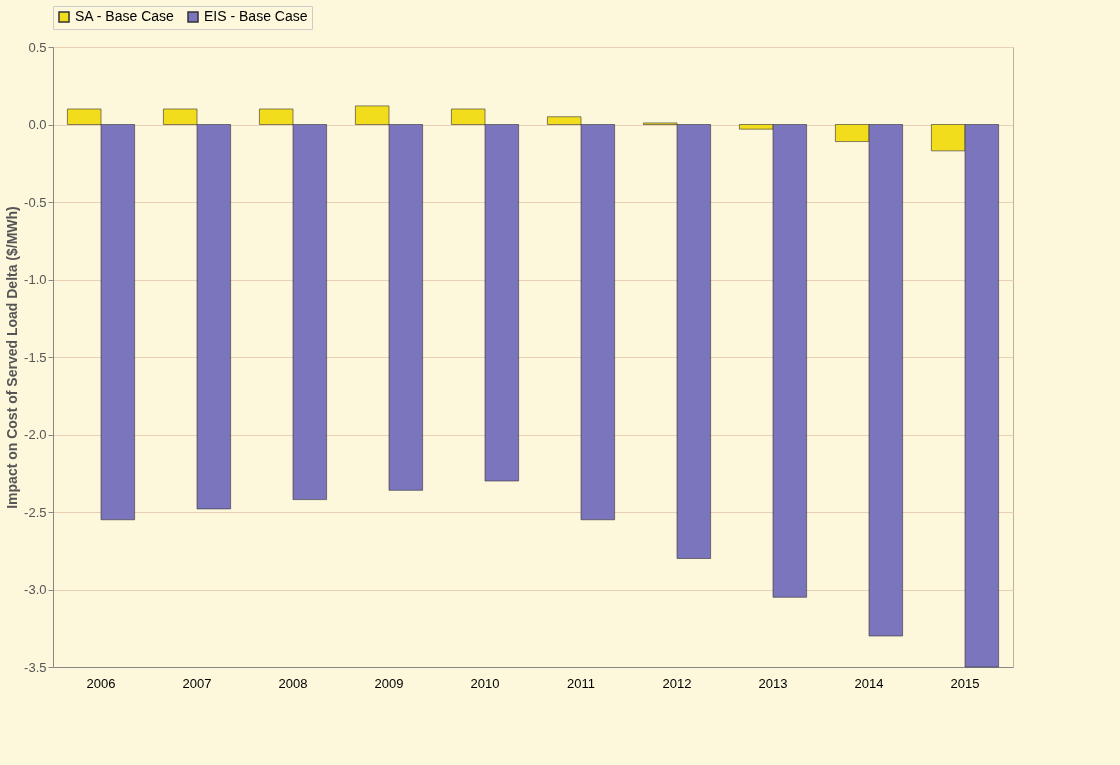 The image size is (1120, 765). Describe the element at coordinates (37, 47) in the screenshot. I see `y-tick-label: 0.5` at that location.